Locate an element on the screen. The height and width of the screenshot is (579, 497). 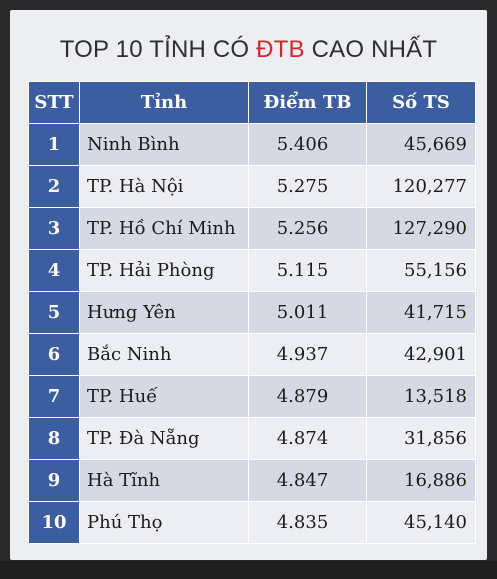
row-stt: 9 is located at coordinates (54, 480).